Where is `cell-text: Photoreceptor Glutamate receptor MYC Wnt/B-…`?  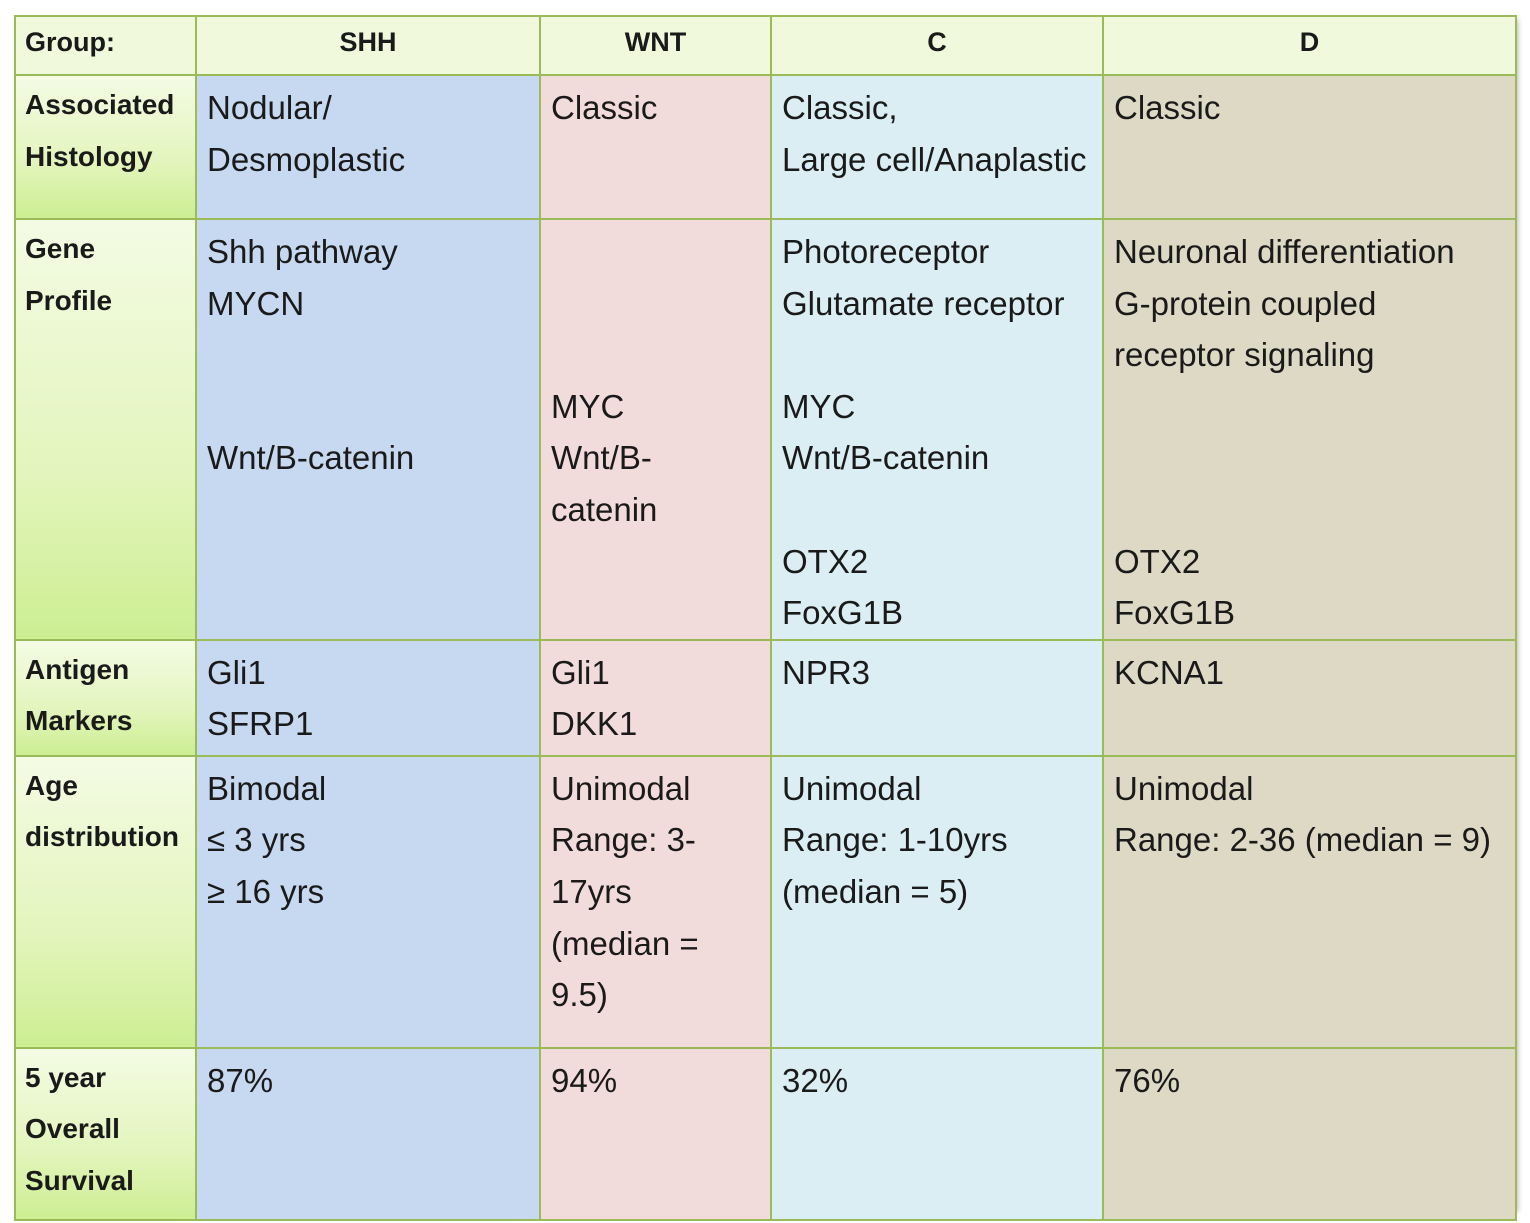 cell-text: Photoreceptor Glutamate receptor MYC Wnt/B-… is located at coordinates (937, 429).